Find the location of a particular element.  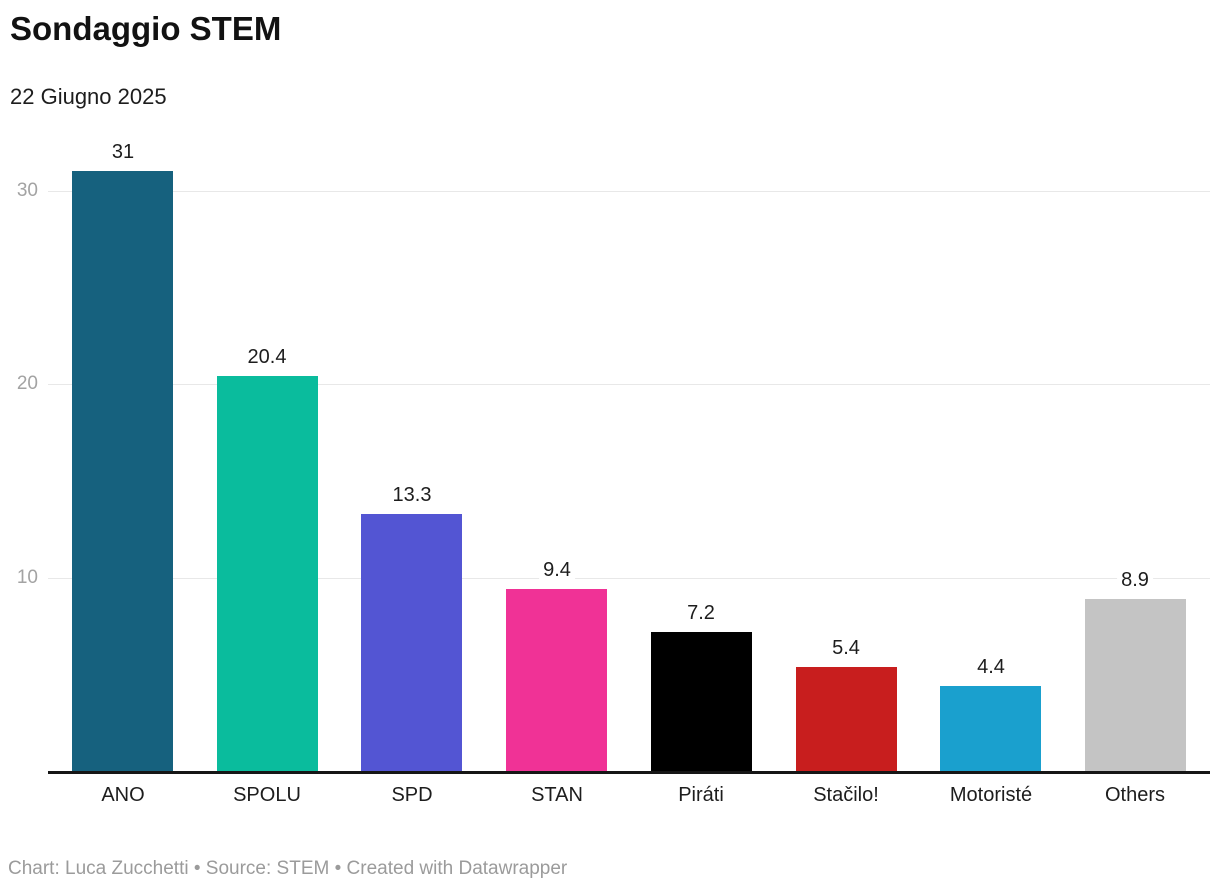

x-category-label: SPD is located at coordinates (412, 795).